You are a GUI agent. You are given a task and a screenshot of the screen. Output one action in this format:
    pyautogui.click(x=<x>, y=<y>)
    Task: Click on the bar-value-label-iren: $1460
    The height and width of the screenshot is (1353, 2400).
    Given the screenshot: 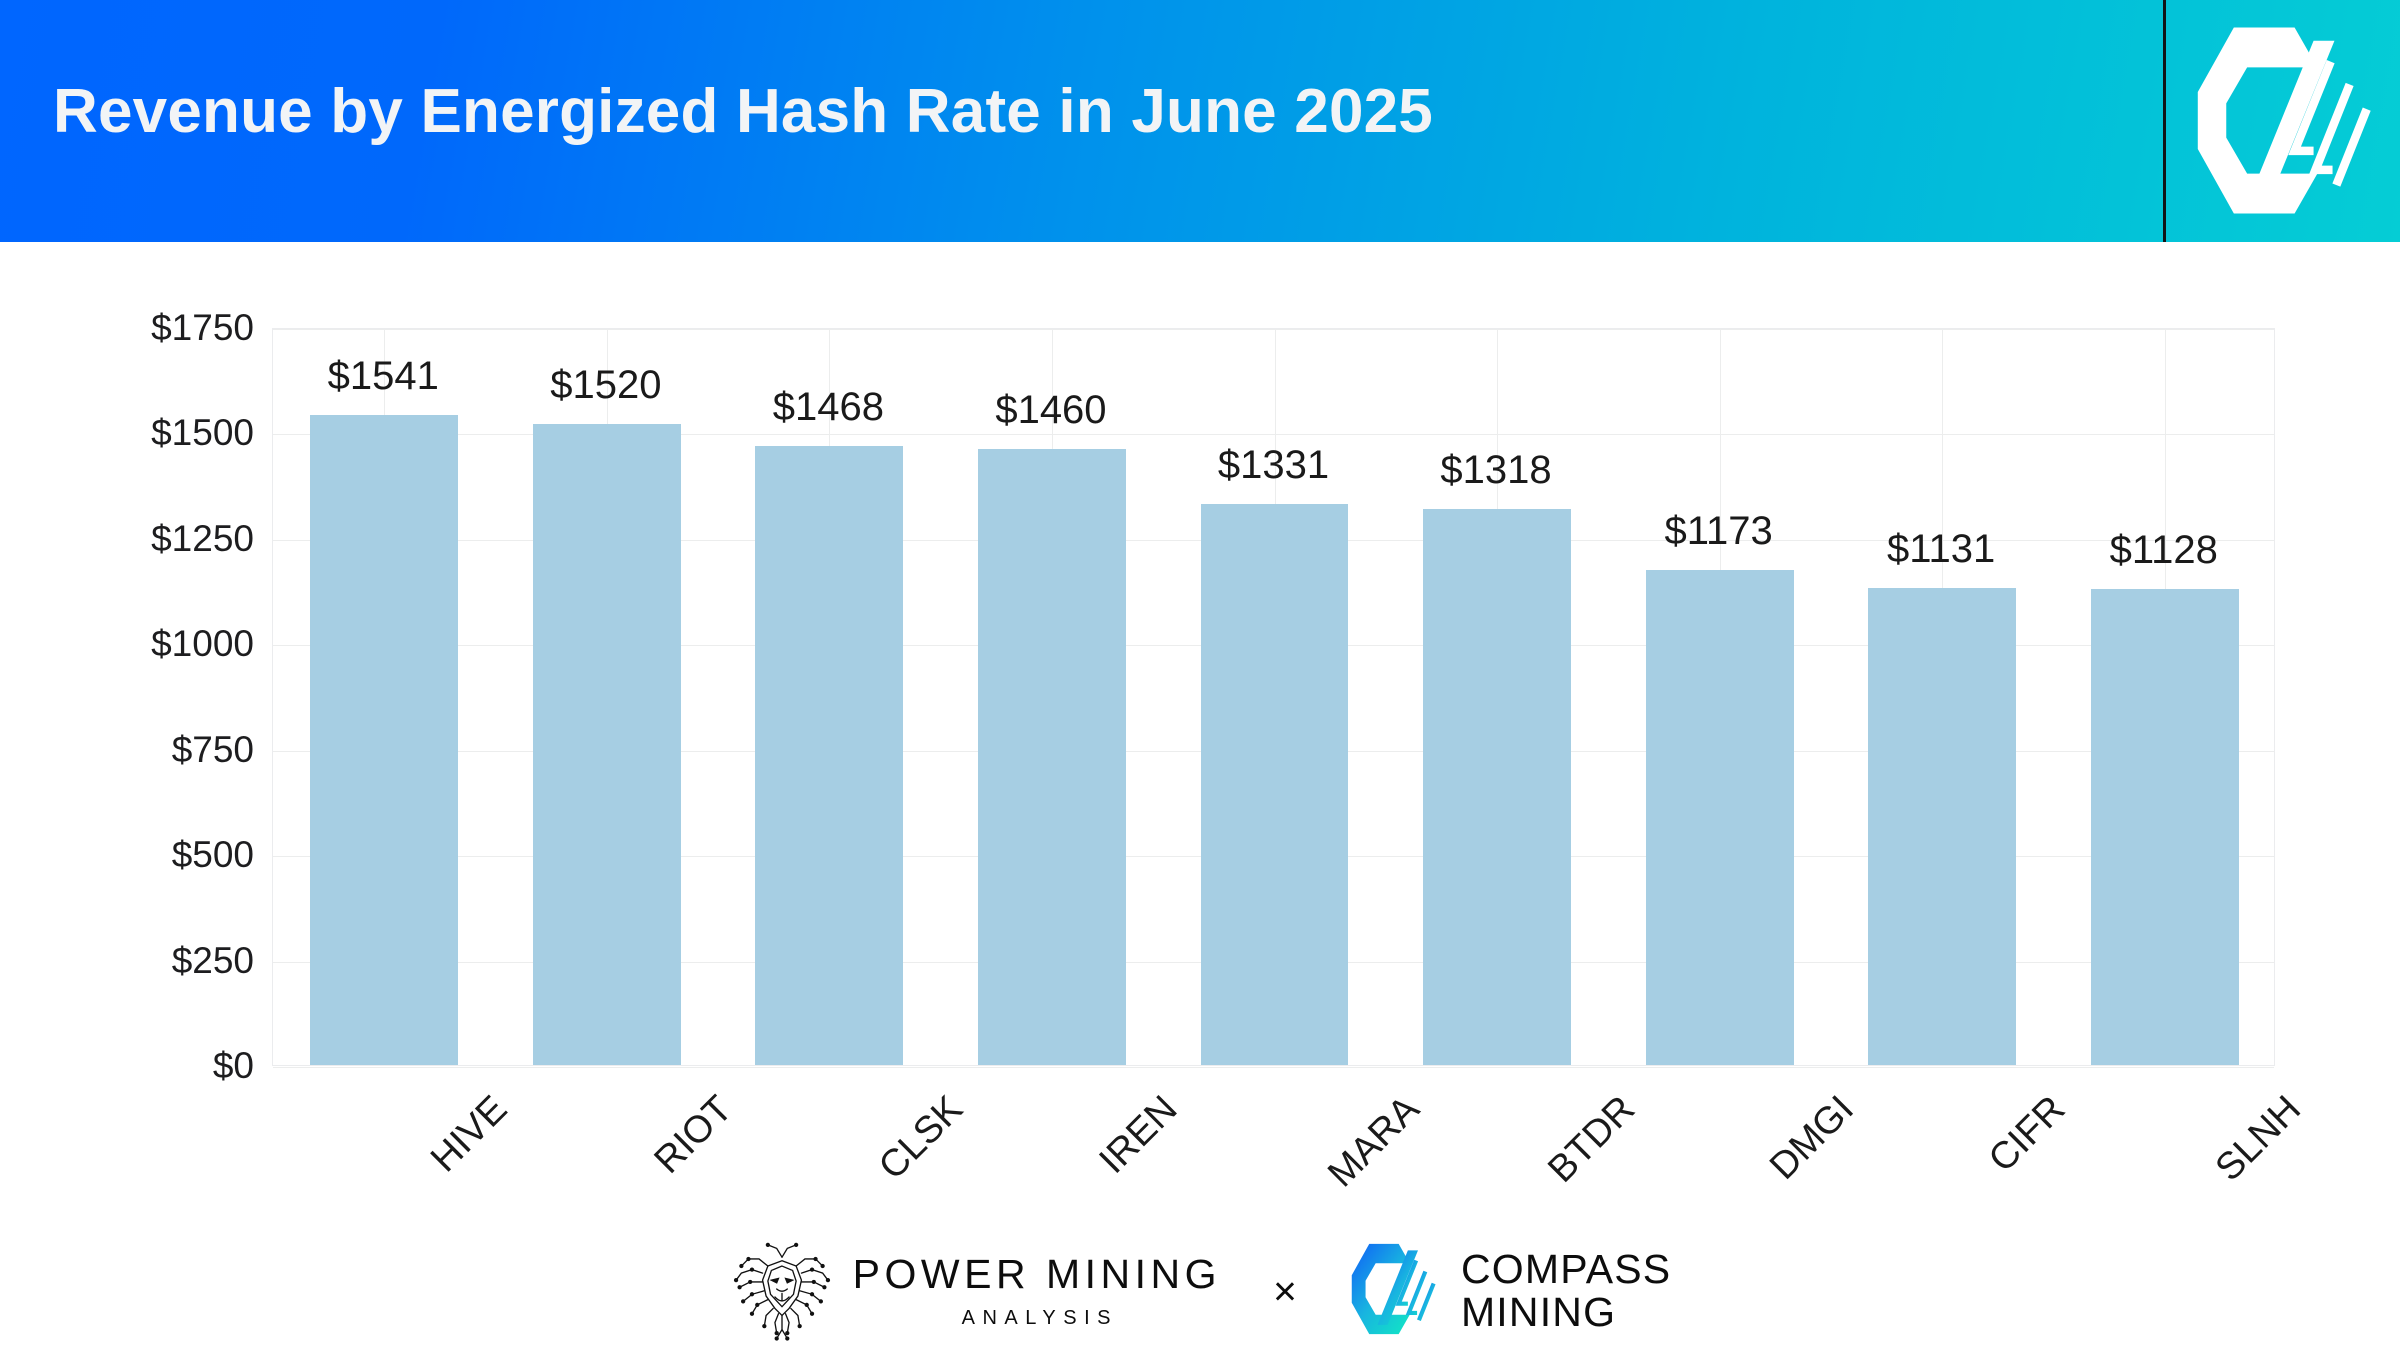 What is the action you would take?
    pyautogui.click(x=1051, y=410)
    